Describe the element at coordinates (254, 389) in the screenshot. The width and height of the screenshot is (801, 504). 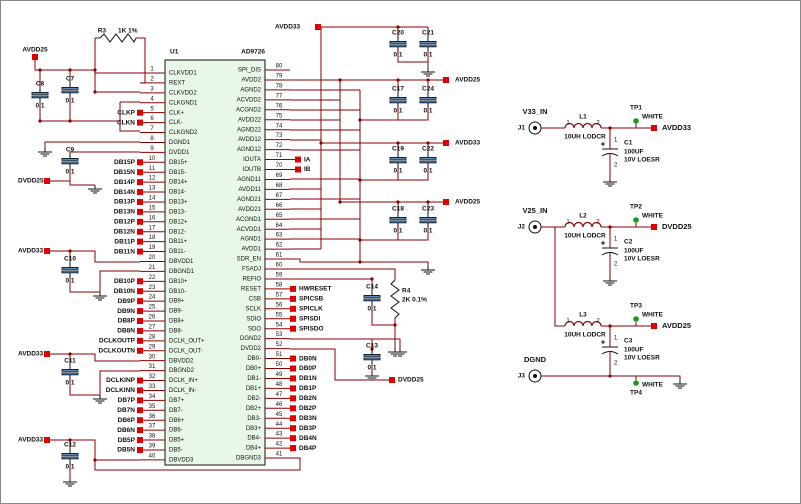
I see `pin-name: DB1+` at that location.